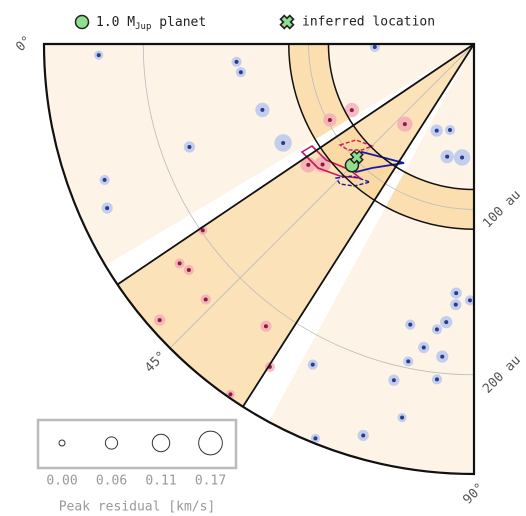 This screenshot has height=516, width=526. Describe the element at coordinates (137, 507) in the screenshot. I see `size-legend-title: Peak residual [km/s]` at that location.